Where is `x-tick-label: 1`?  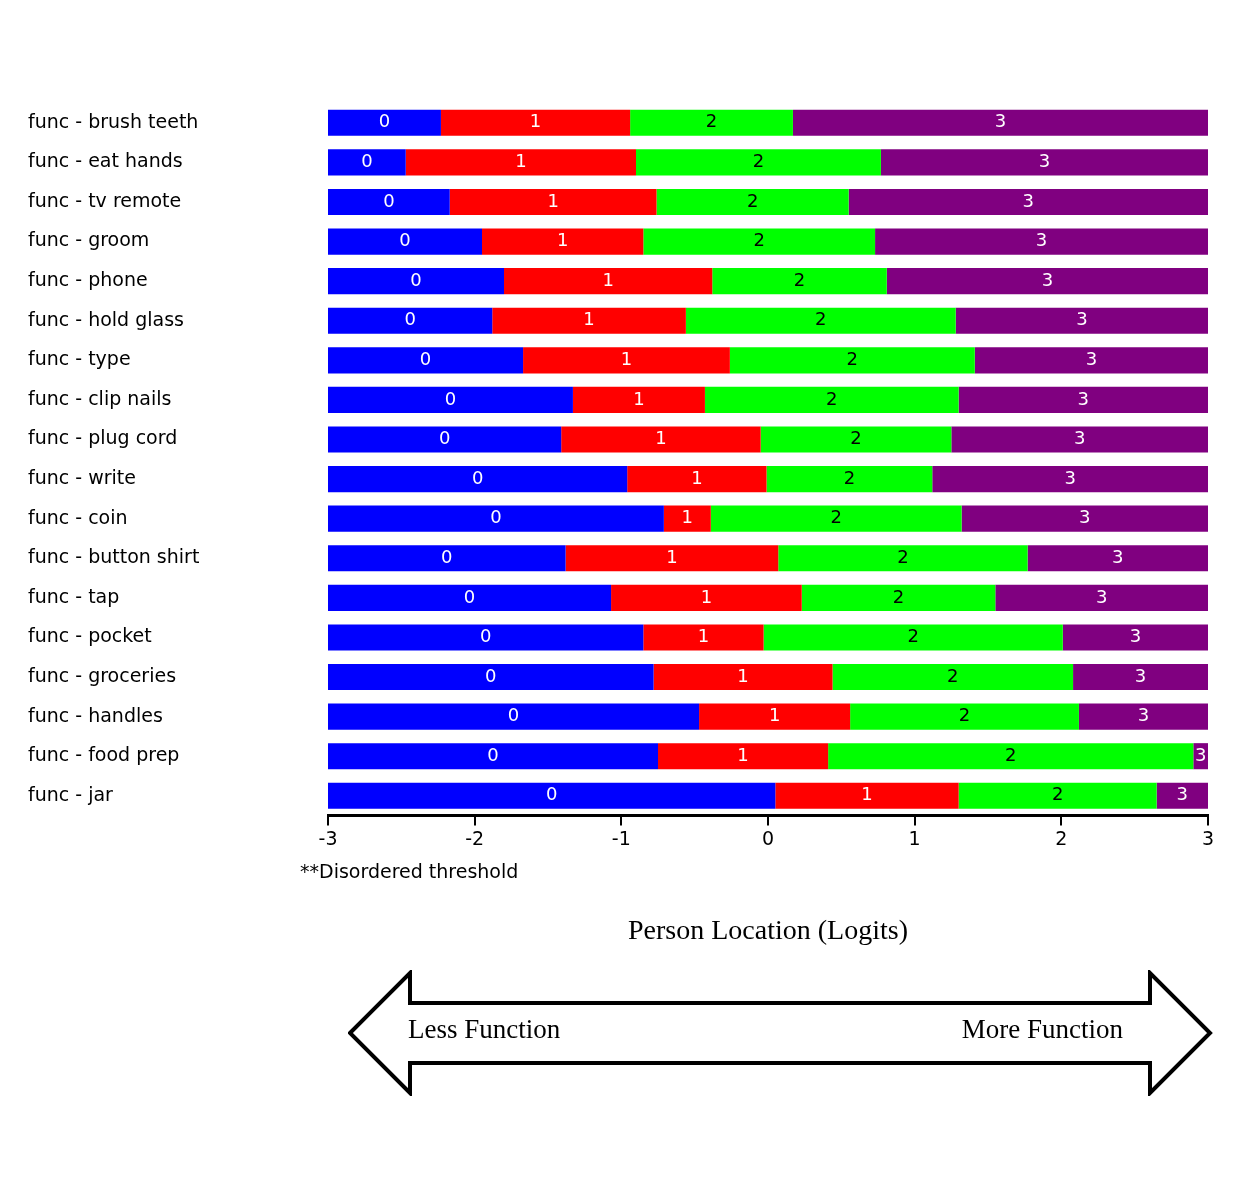 x-tick-label: 1 is located at coordinates (914, 837).